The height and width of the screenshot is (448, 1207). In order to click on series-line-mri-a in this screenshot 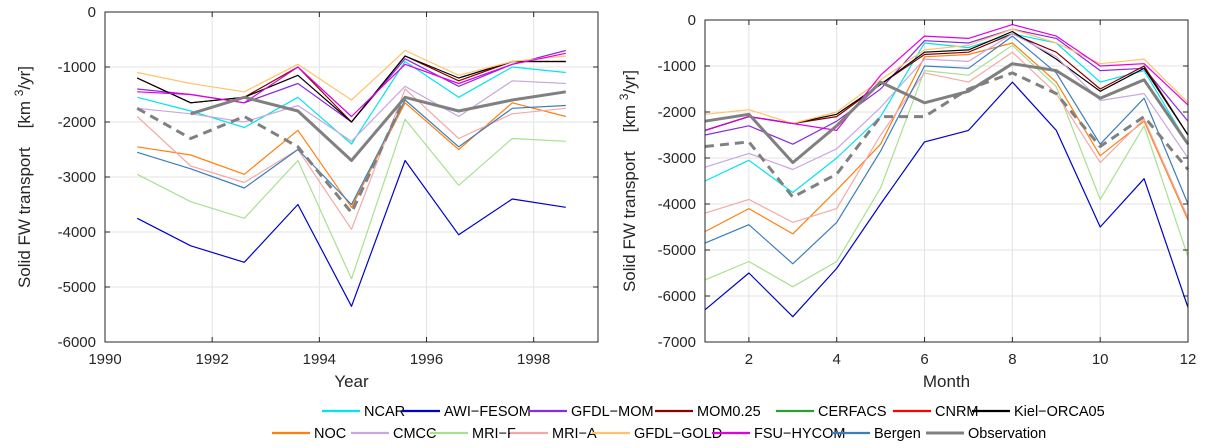, I will do `click(351, 159)`.